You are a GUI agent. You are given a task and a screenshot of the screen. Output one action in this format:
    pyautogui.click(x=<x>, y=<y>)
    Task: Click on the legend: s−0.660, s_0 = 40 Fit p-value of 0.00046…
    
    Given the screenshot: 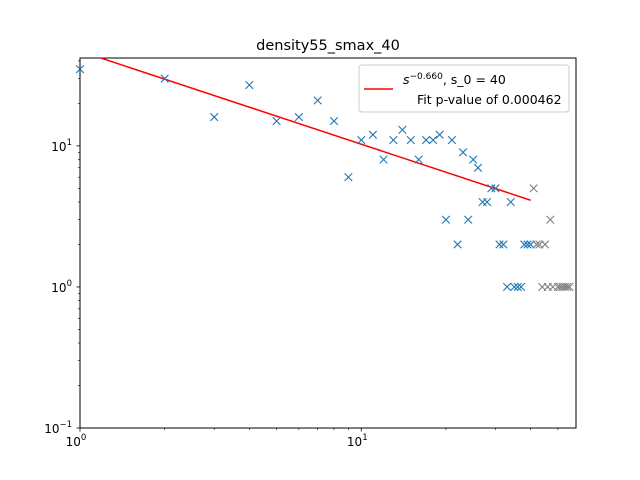 What is the action you would take?
    pyautogui.click(x=464, y=88)
    